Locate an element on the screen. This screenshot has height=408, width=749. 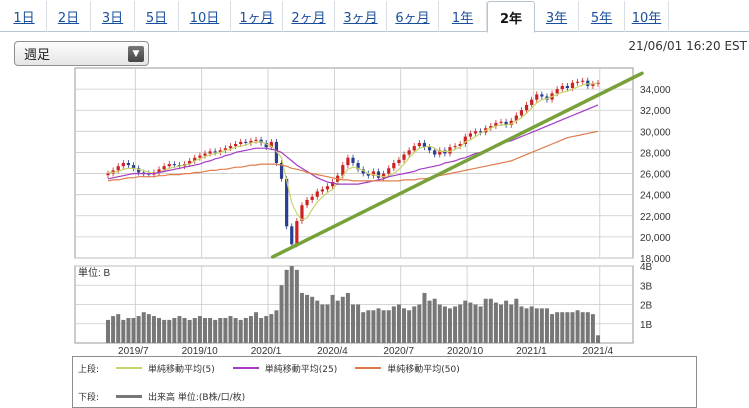
ma50-line is located at coordinates (353, 156).